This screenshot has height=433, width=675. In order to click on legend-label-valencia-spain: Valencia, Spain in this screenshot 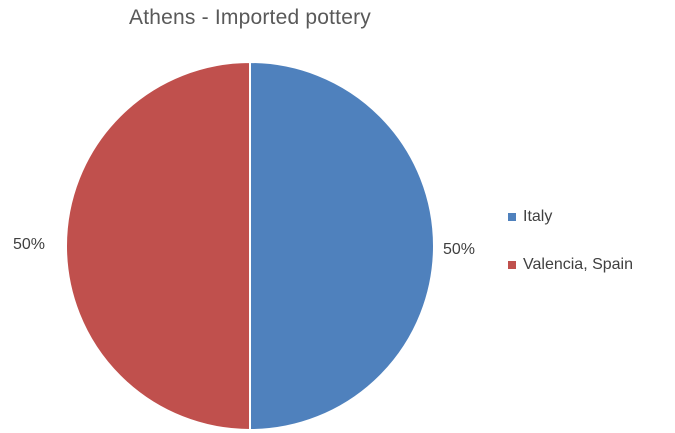, I will do `click(578, 264)`.